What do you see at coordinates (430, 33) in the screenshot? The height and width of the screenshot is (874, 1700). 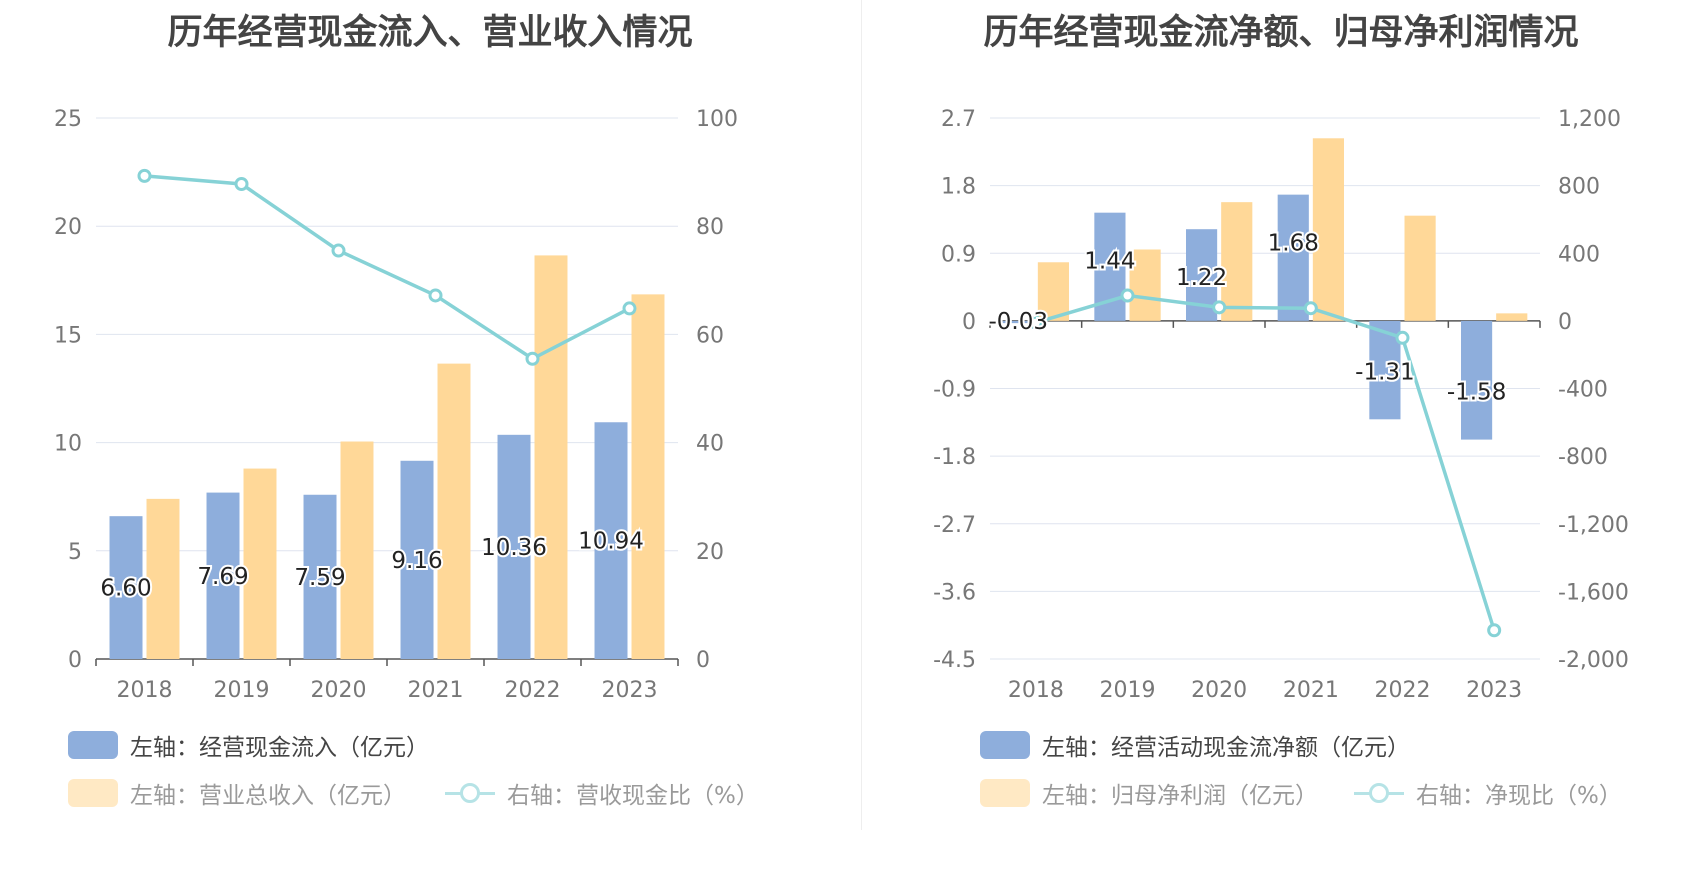 I see `chart-title-left: 历年经营现金流入、营业收入情况` at bounding box center [430, 33].